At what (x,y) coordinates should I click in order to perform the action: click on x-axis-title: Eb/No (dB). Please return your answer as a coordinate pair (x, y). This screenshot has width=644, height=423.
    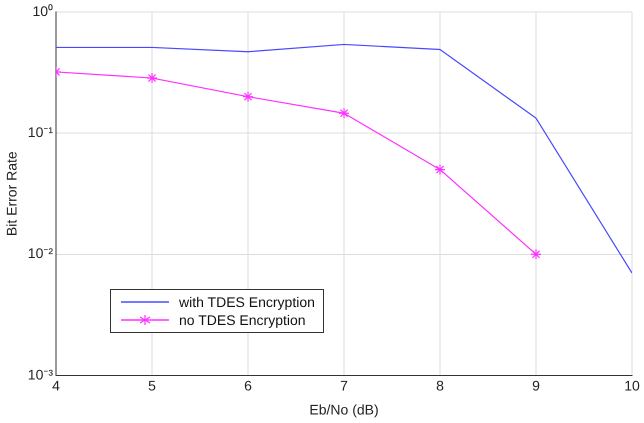
    Looking at the image, I should click on (344, 409).